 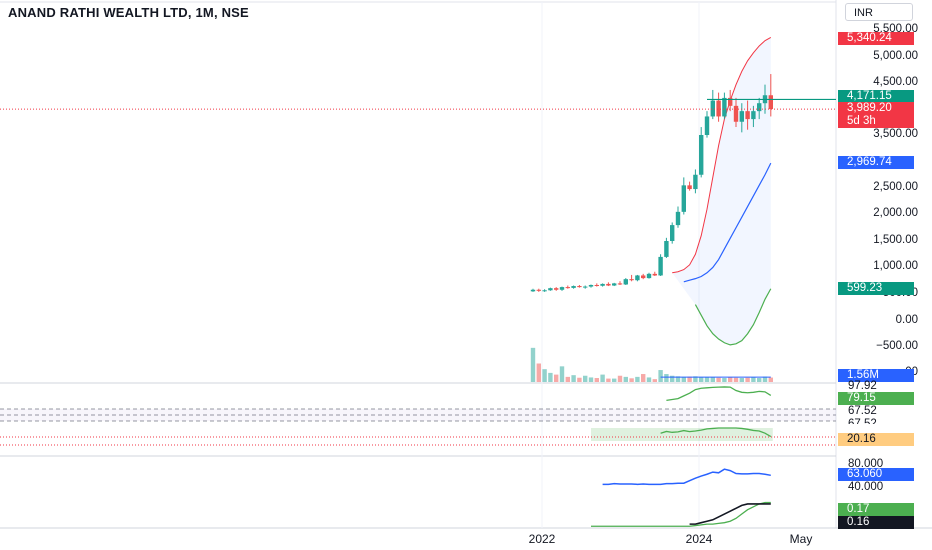 What do you see at coordinates (895, 56) in the screenshot?
I see `price-tick: 5,000.00` at bounding box center [895, 56].